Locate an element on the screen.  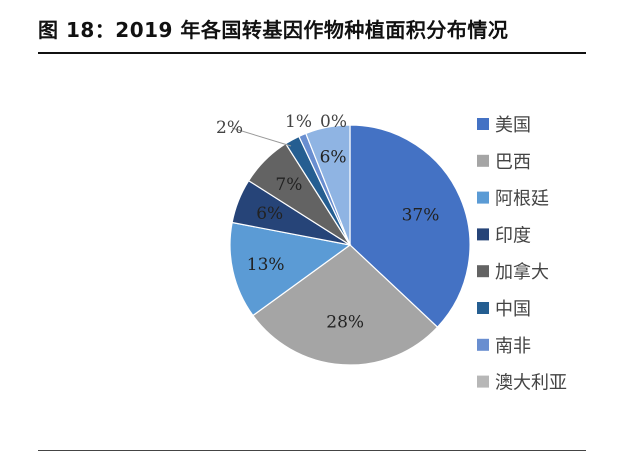
slice-label-4: 7% is located at coordinates (288, 185).